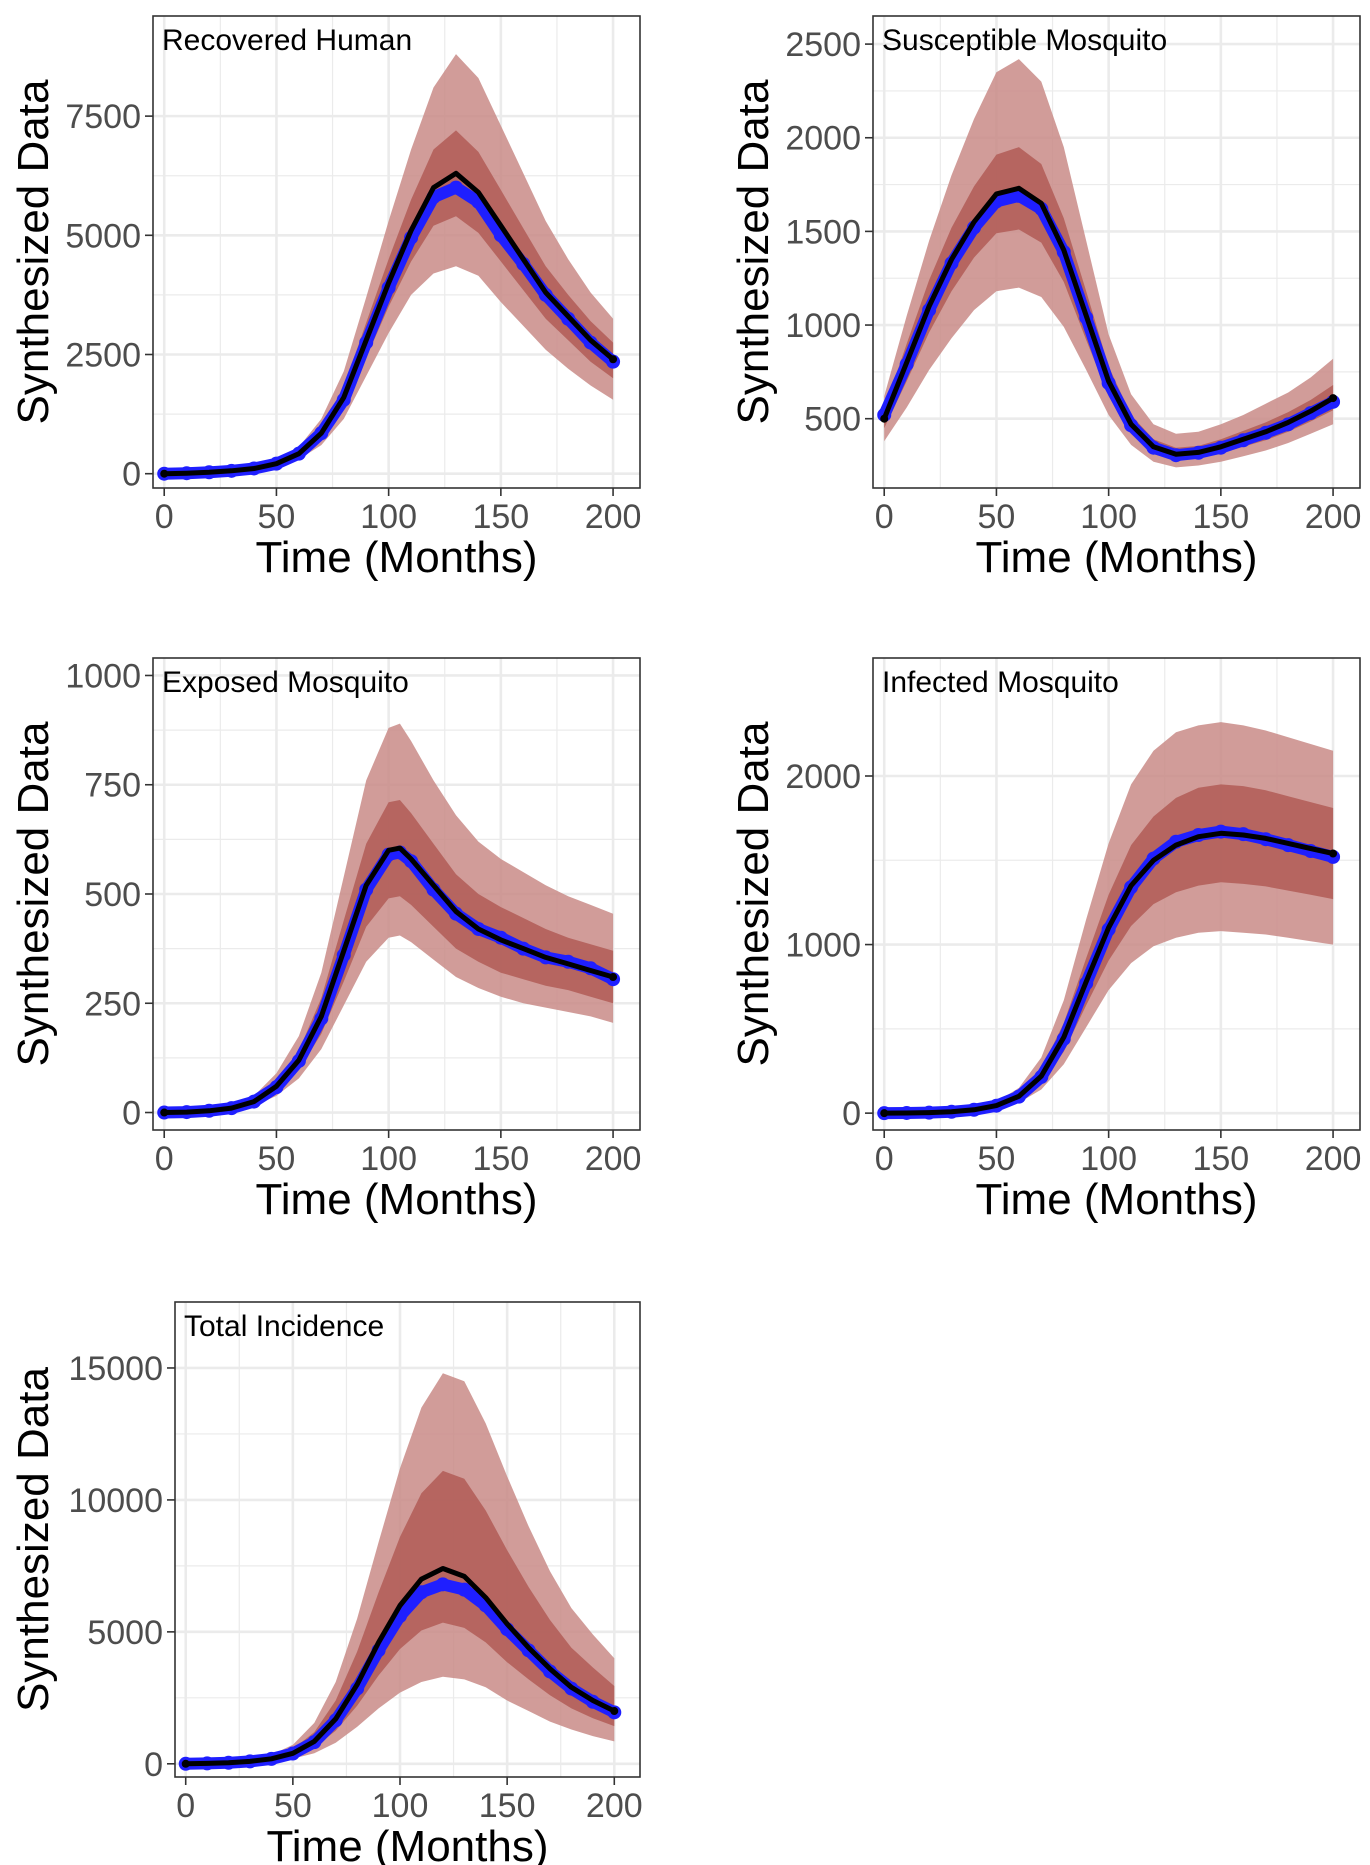  Describe the element at coordinates (112, 1004) in the screenshot. I see `y-tick-label: 250` at that location.